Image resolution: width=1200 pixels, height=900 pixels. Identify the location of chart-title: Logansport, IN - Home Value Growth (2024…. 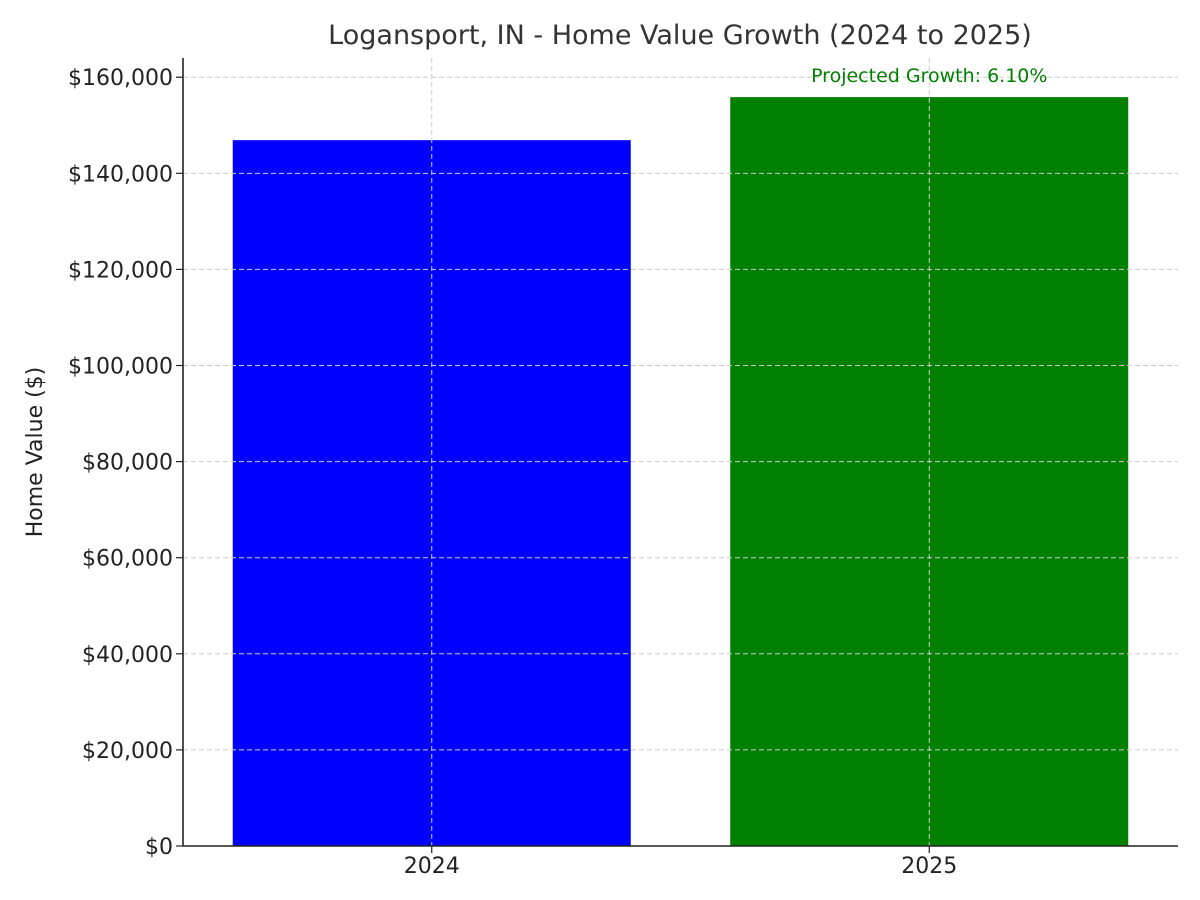
(680, 35).